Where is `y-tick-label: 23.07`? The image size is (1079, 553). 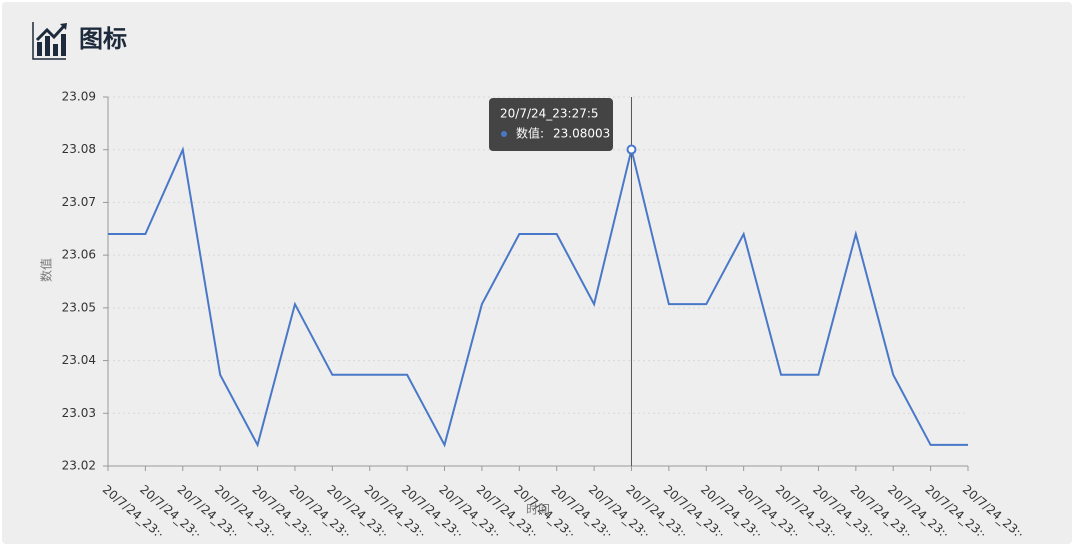 y-tick-label: 23.07 is located at coordinates (79, 202).